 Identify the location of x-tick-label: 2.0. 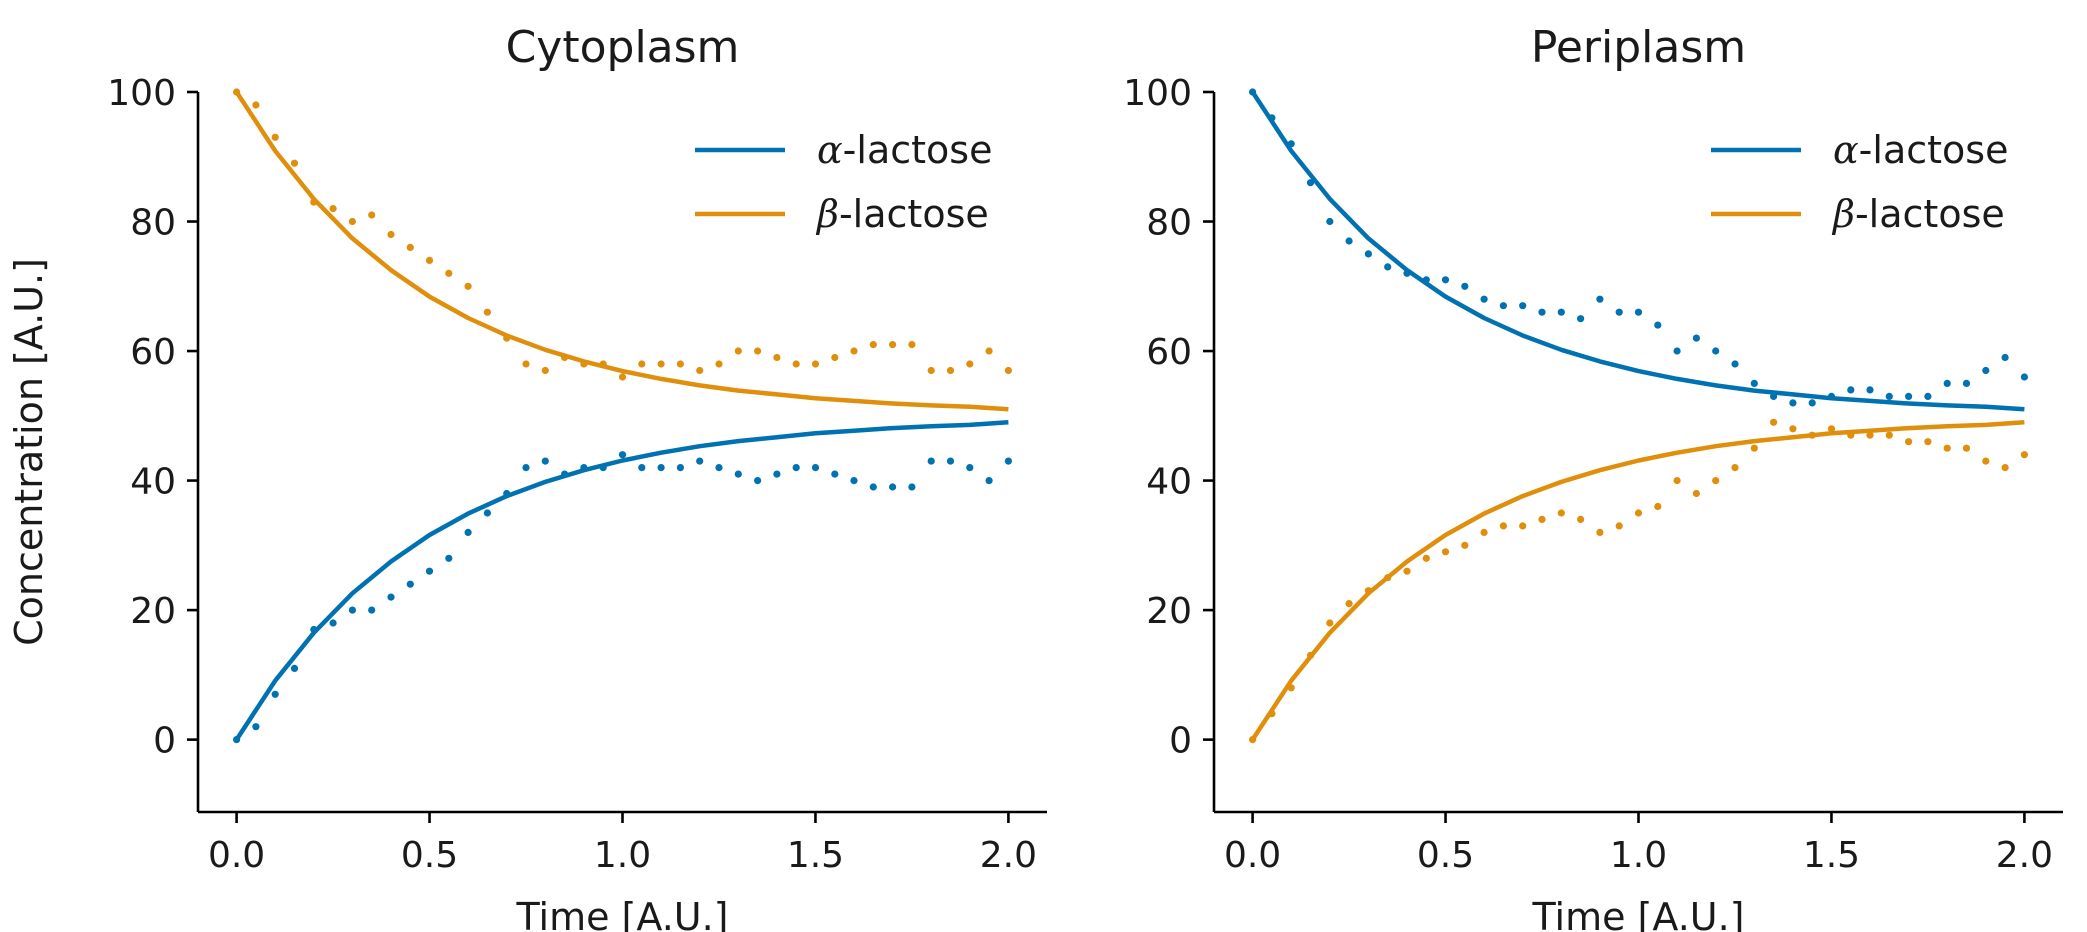
(2024, 855).